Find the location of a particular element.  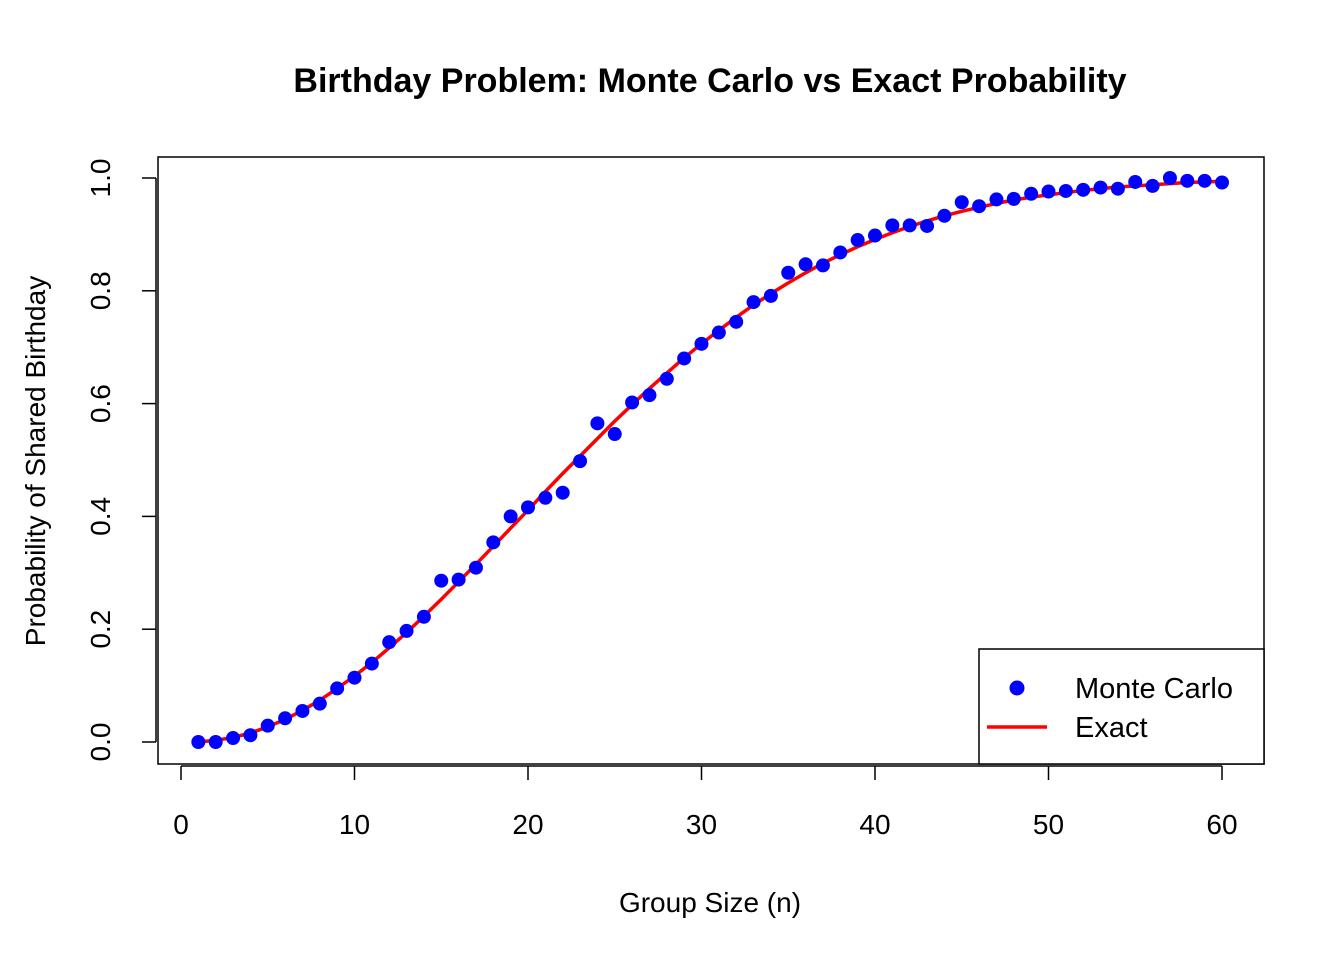

x-tick-label: 60 is located at coordinates (1221, 824).